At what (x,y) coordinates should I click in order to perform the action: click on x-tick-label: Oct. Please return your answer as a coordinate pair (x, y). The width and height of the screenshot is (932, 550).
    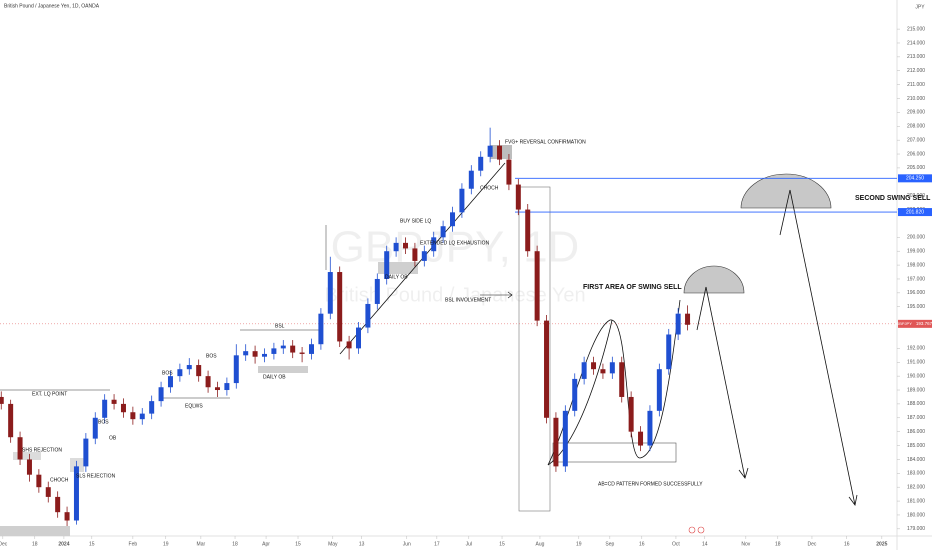
    Looking at the image, I should click on (676, 544).